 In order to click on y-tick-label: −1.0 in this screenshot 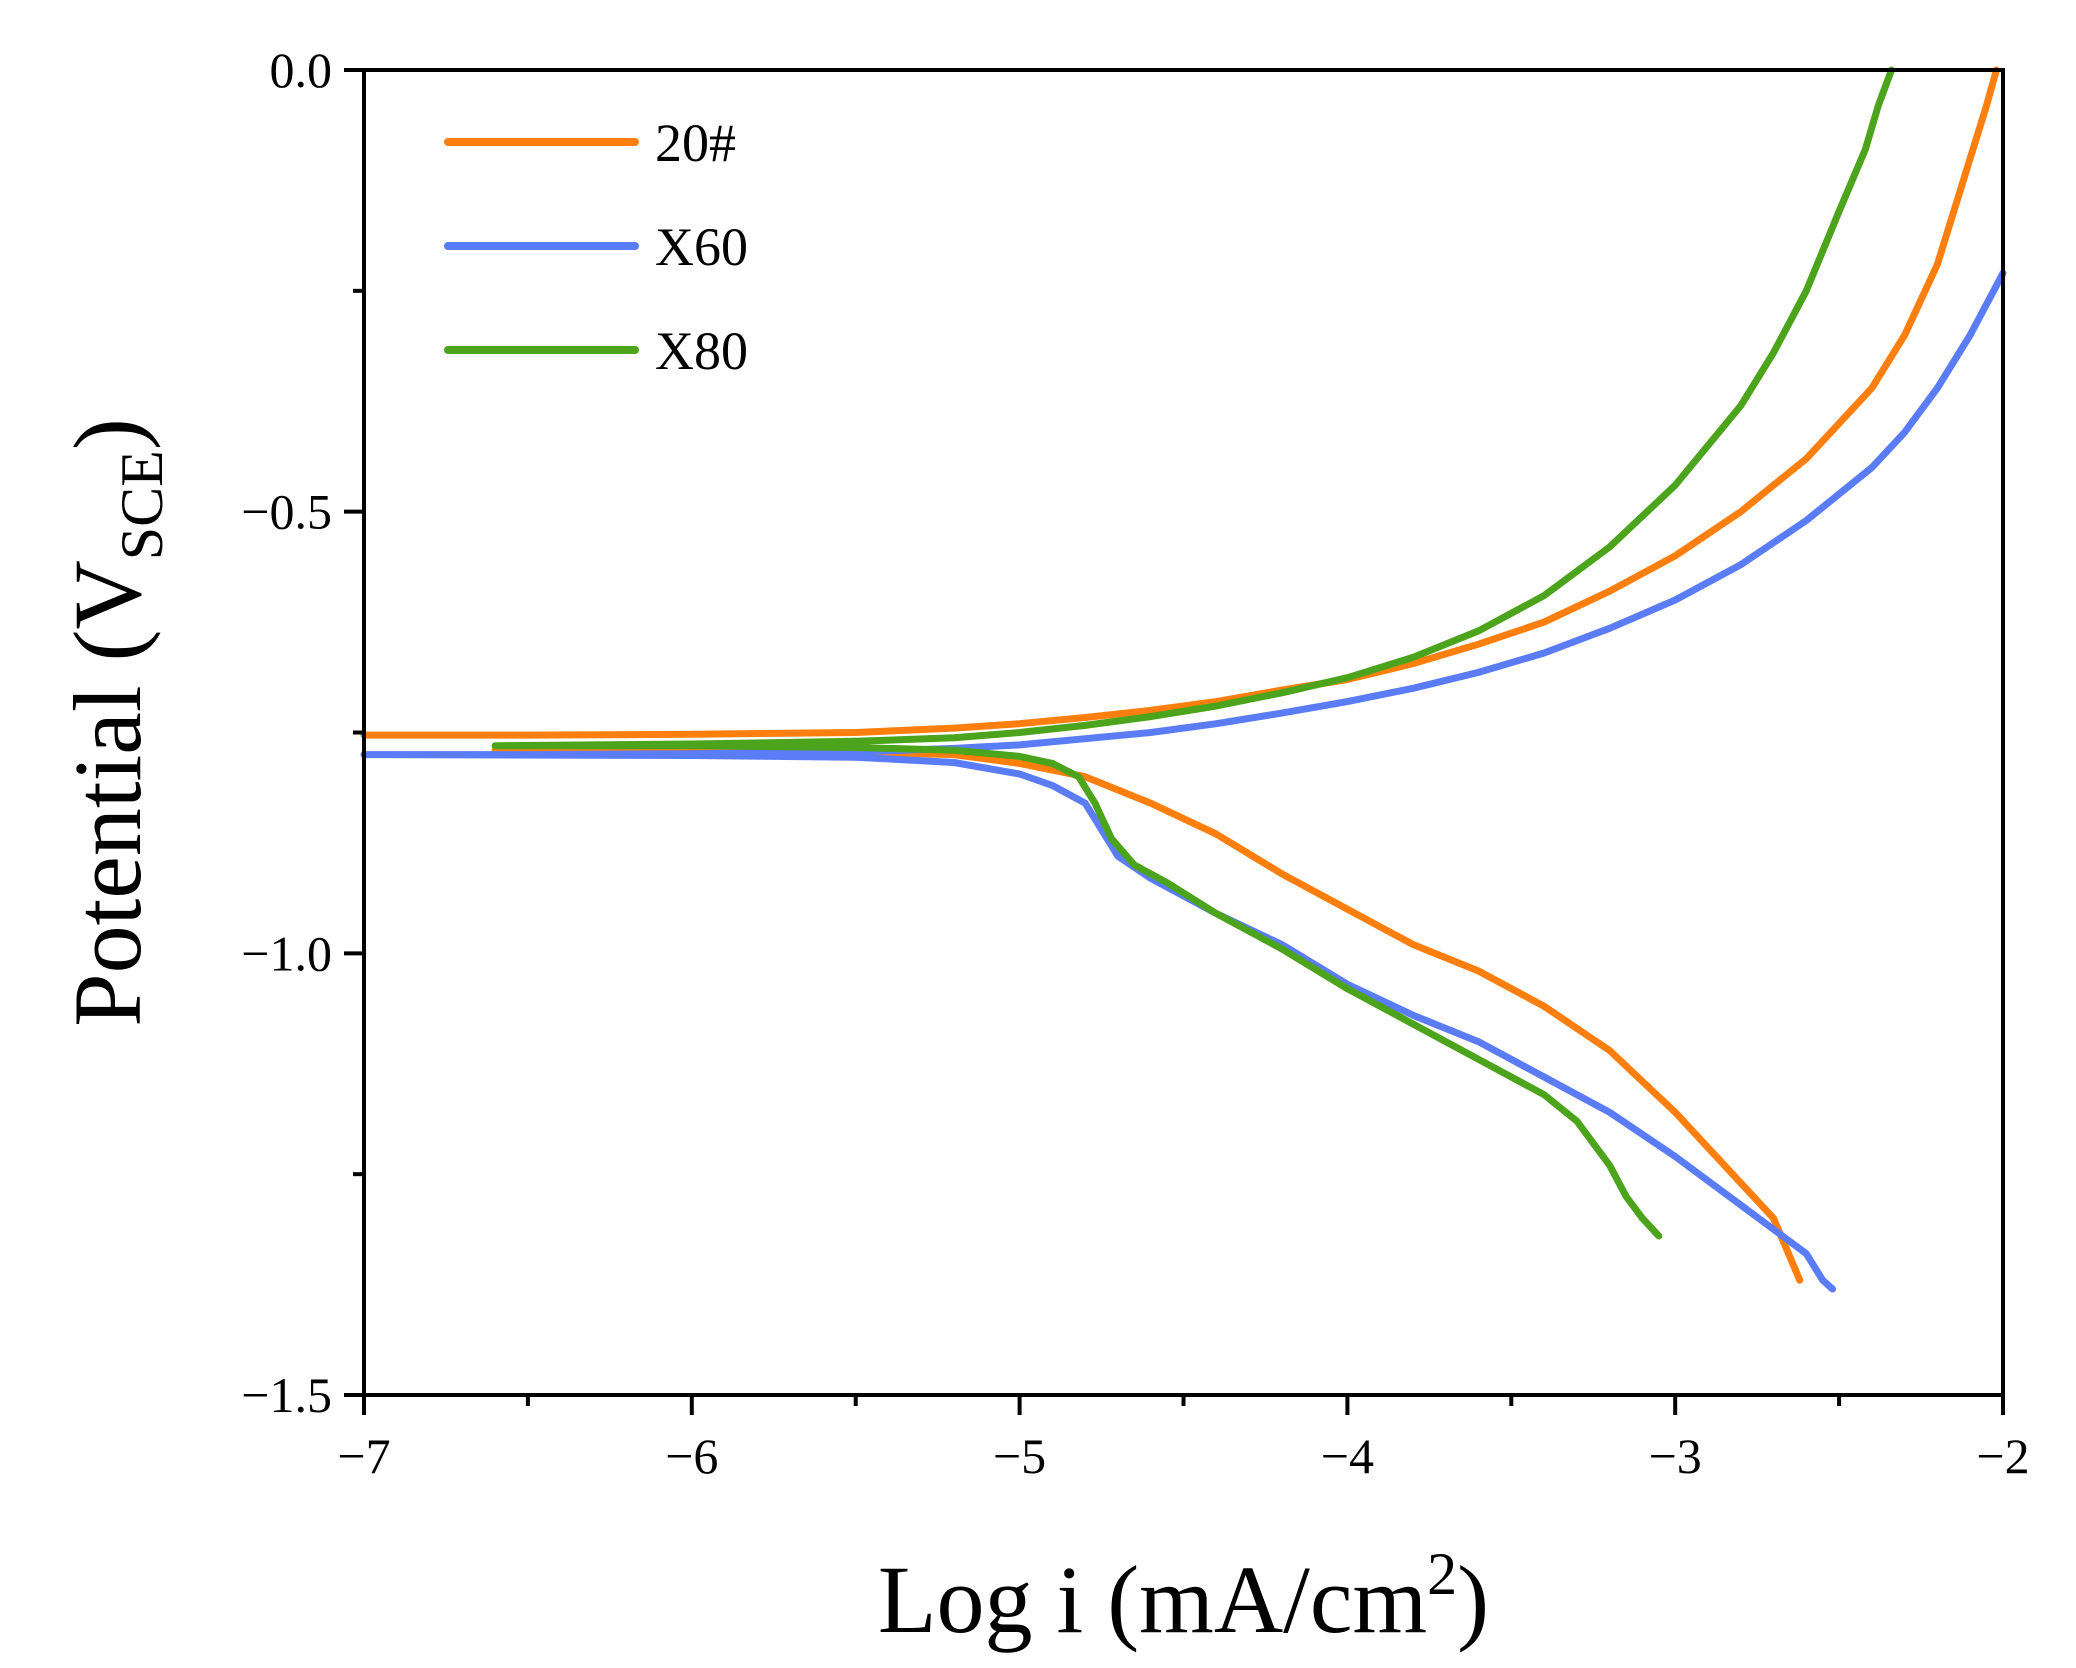, I will do `click(286, 953)`.